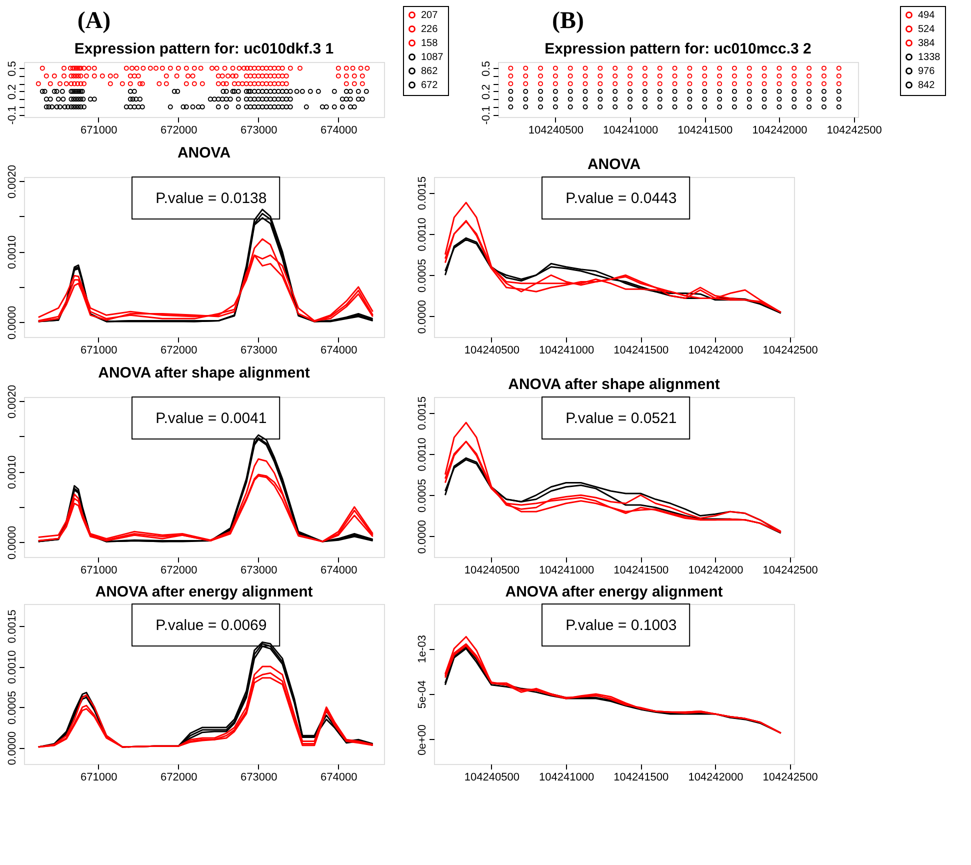 The image size is (971, 865). I want to click on text: (B), so click(568, 21).